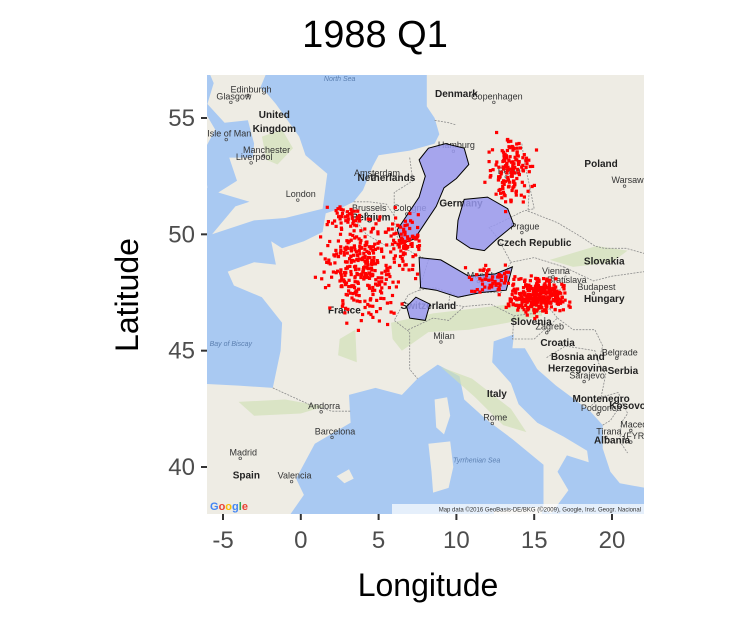 The image size is (750, 625). I want to click on city-label: Amsterdam, so click(377, 173).